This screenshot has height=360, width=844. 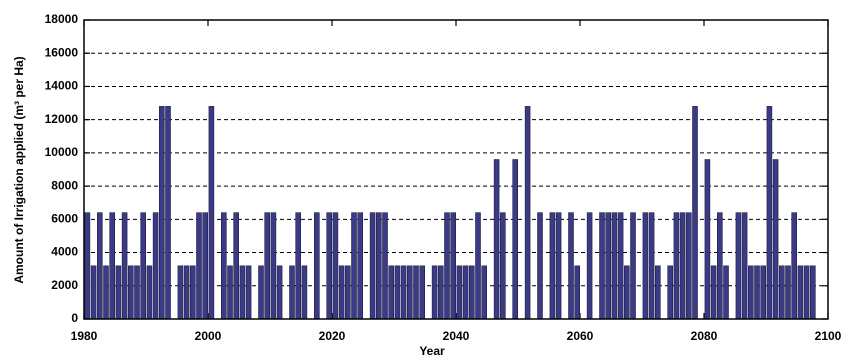 What do you see at coordinates (208, 336) in the screenshot?
I see `x-tick-label: 2000` at bounding box center [208, 336].